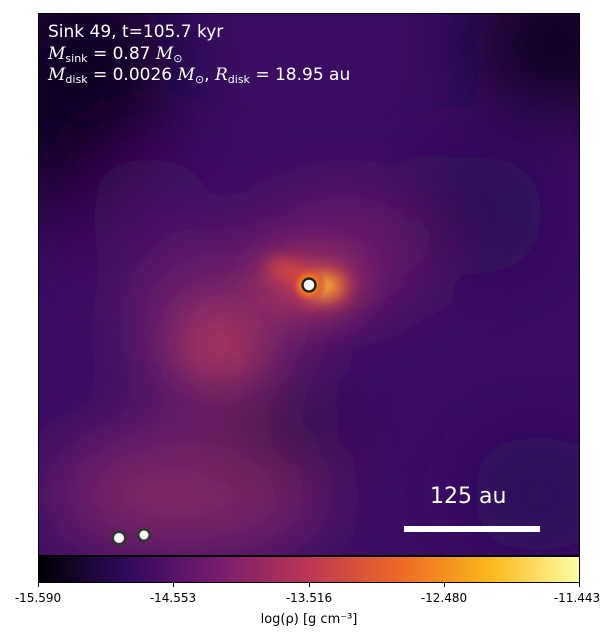  Describe the element at coordinates (309, 619) in the screenshot. I see `colorbar-title: log(ρ) [g cm⁻³]` at that location.